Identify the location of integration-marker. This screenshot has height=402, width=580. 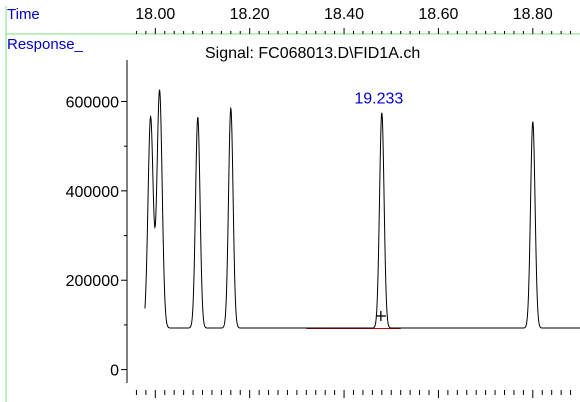
(380, 315).